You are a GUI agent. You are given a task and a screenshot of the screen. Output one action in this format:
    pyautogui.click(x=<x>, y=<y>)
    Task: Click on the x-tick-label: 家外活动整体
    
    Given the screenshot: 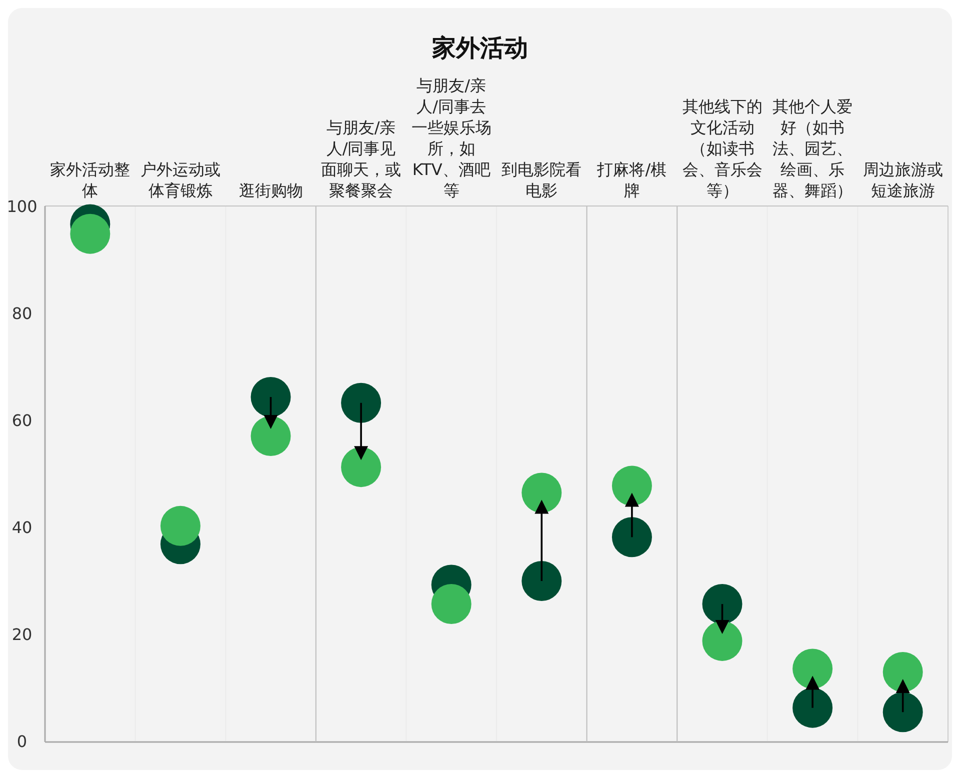 What is the action you would take?
    pyautogui.click(x=90, y=180)
    